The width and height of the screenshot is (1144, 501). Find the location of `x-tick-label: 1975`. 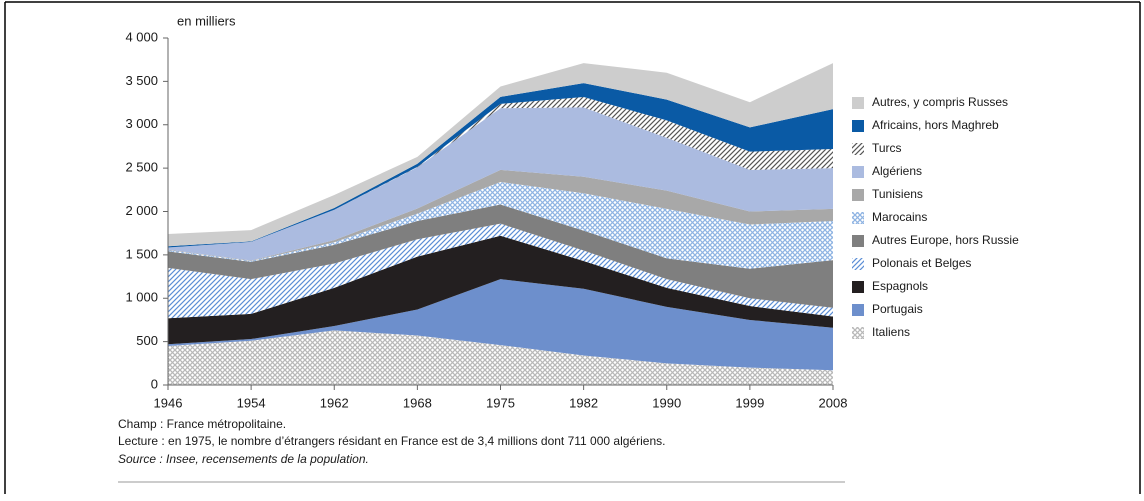

x-tick-label: 1975 is located at coordinates (500, 402).